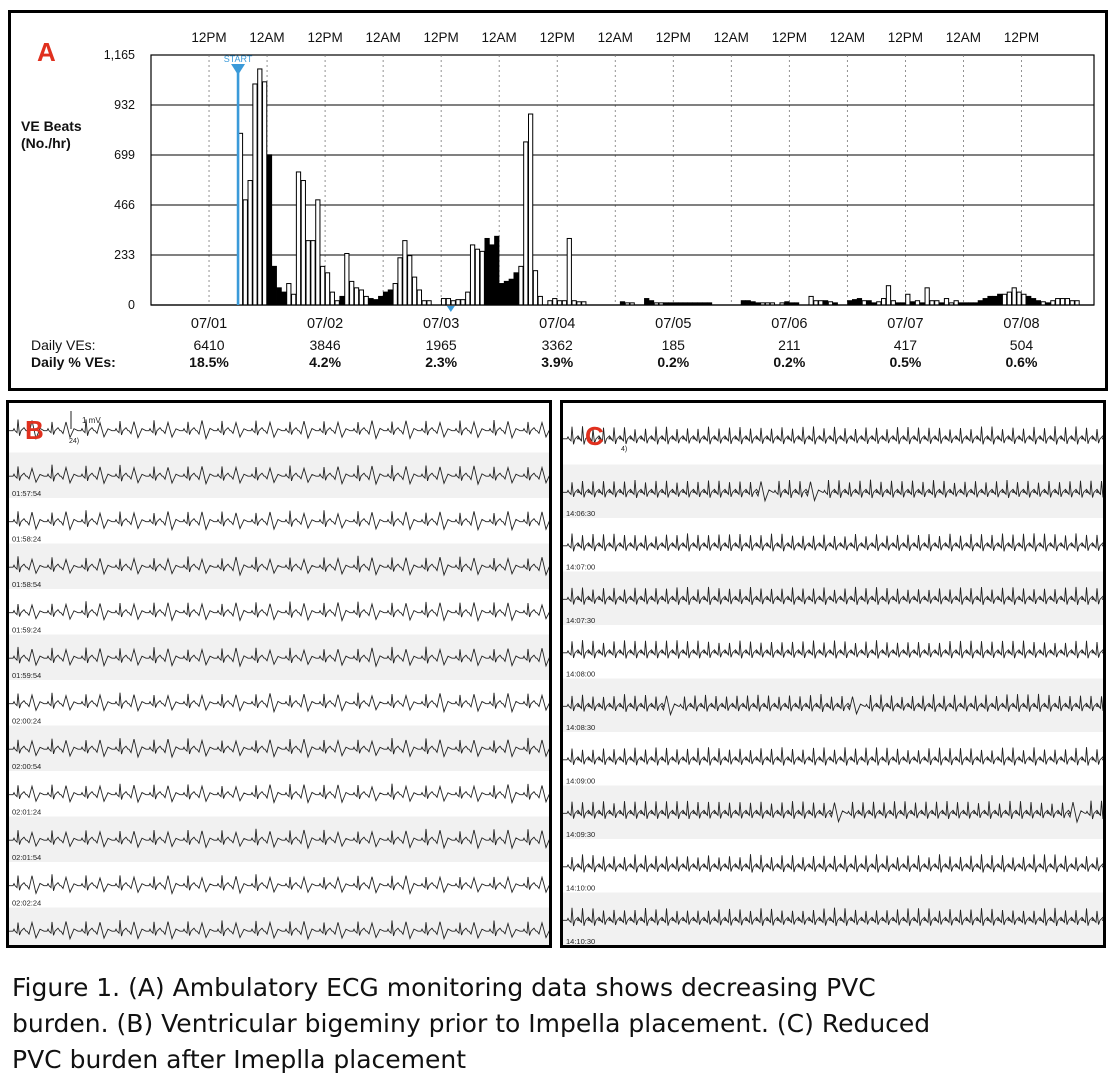  I want to click on ecg-timestamp: 01:58:54, so click(26, 584).